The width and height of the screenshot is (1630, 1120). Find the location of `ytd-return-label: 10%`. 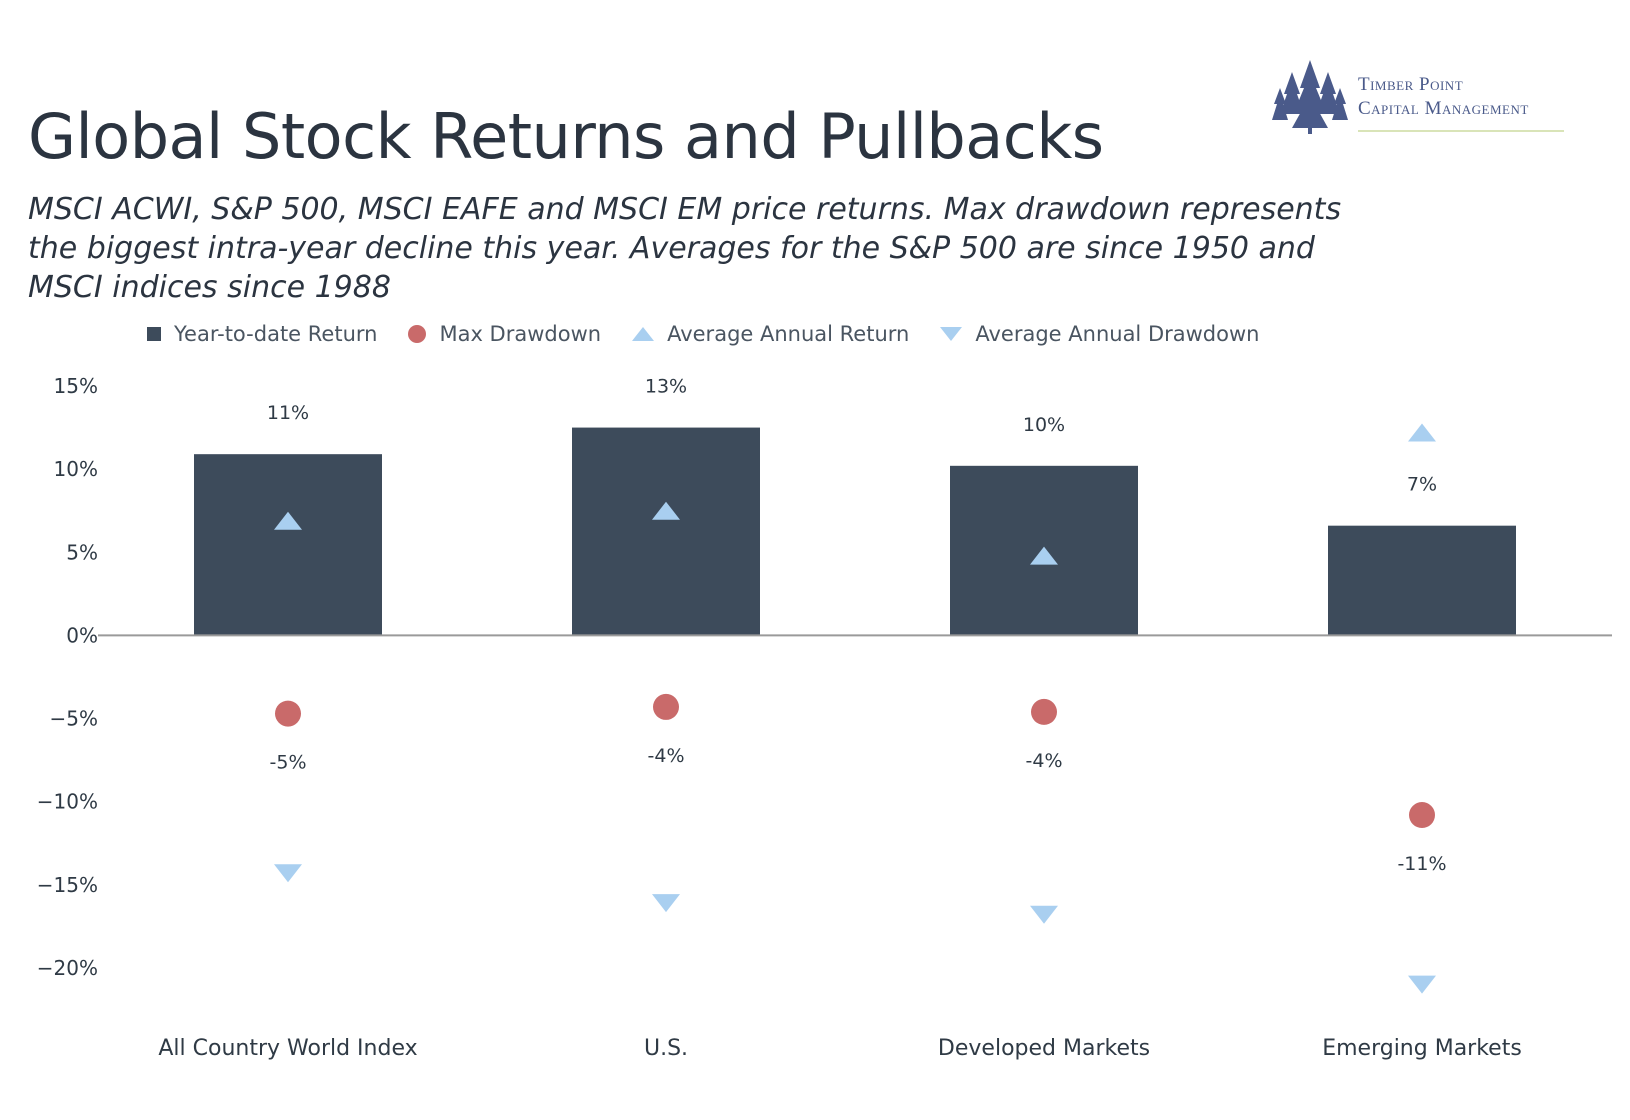

ytd-return-label: 10% is located at coordinates (1044, 425).